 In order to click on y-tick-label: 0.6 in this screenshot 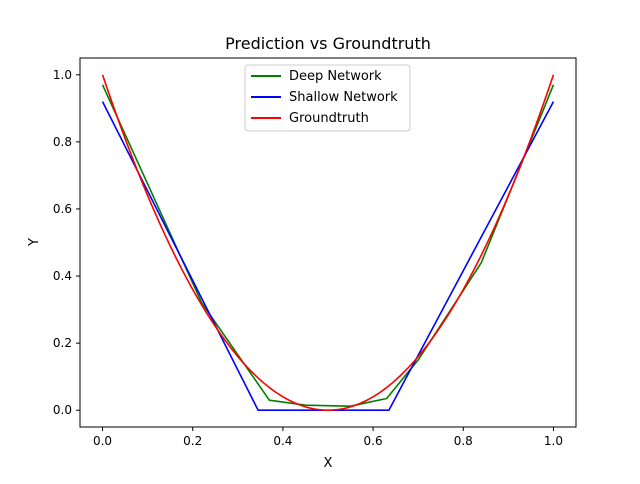, I will do `click(62, 209)`.